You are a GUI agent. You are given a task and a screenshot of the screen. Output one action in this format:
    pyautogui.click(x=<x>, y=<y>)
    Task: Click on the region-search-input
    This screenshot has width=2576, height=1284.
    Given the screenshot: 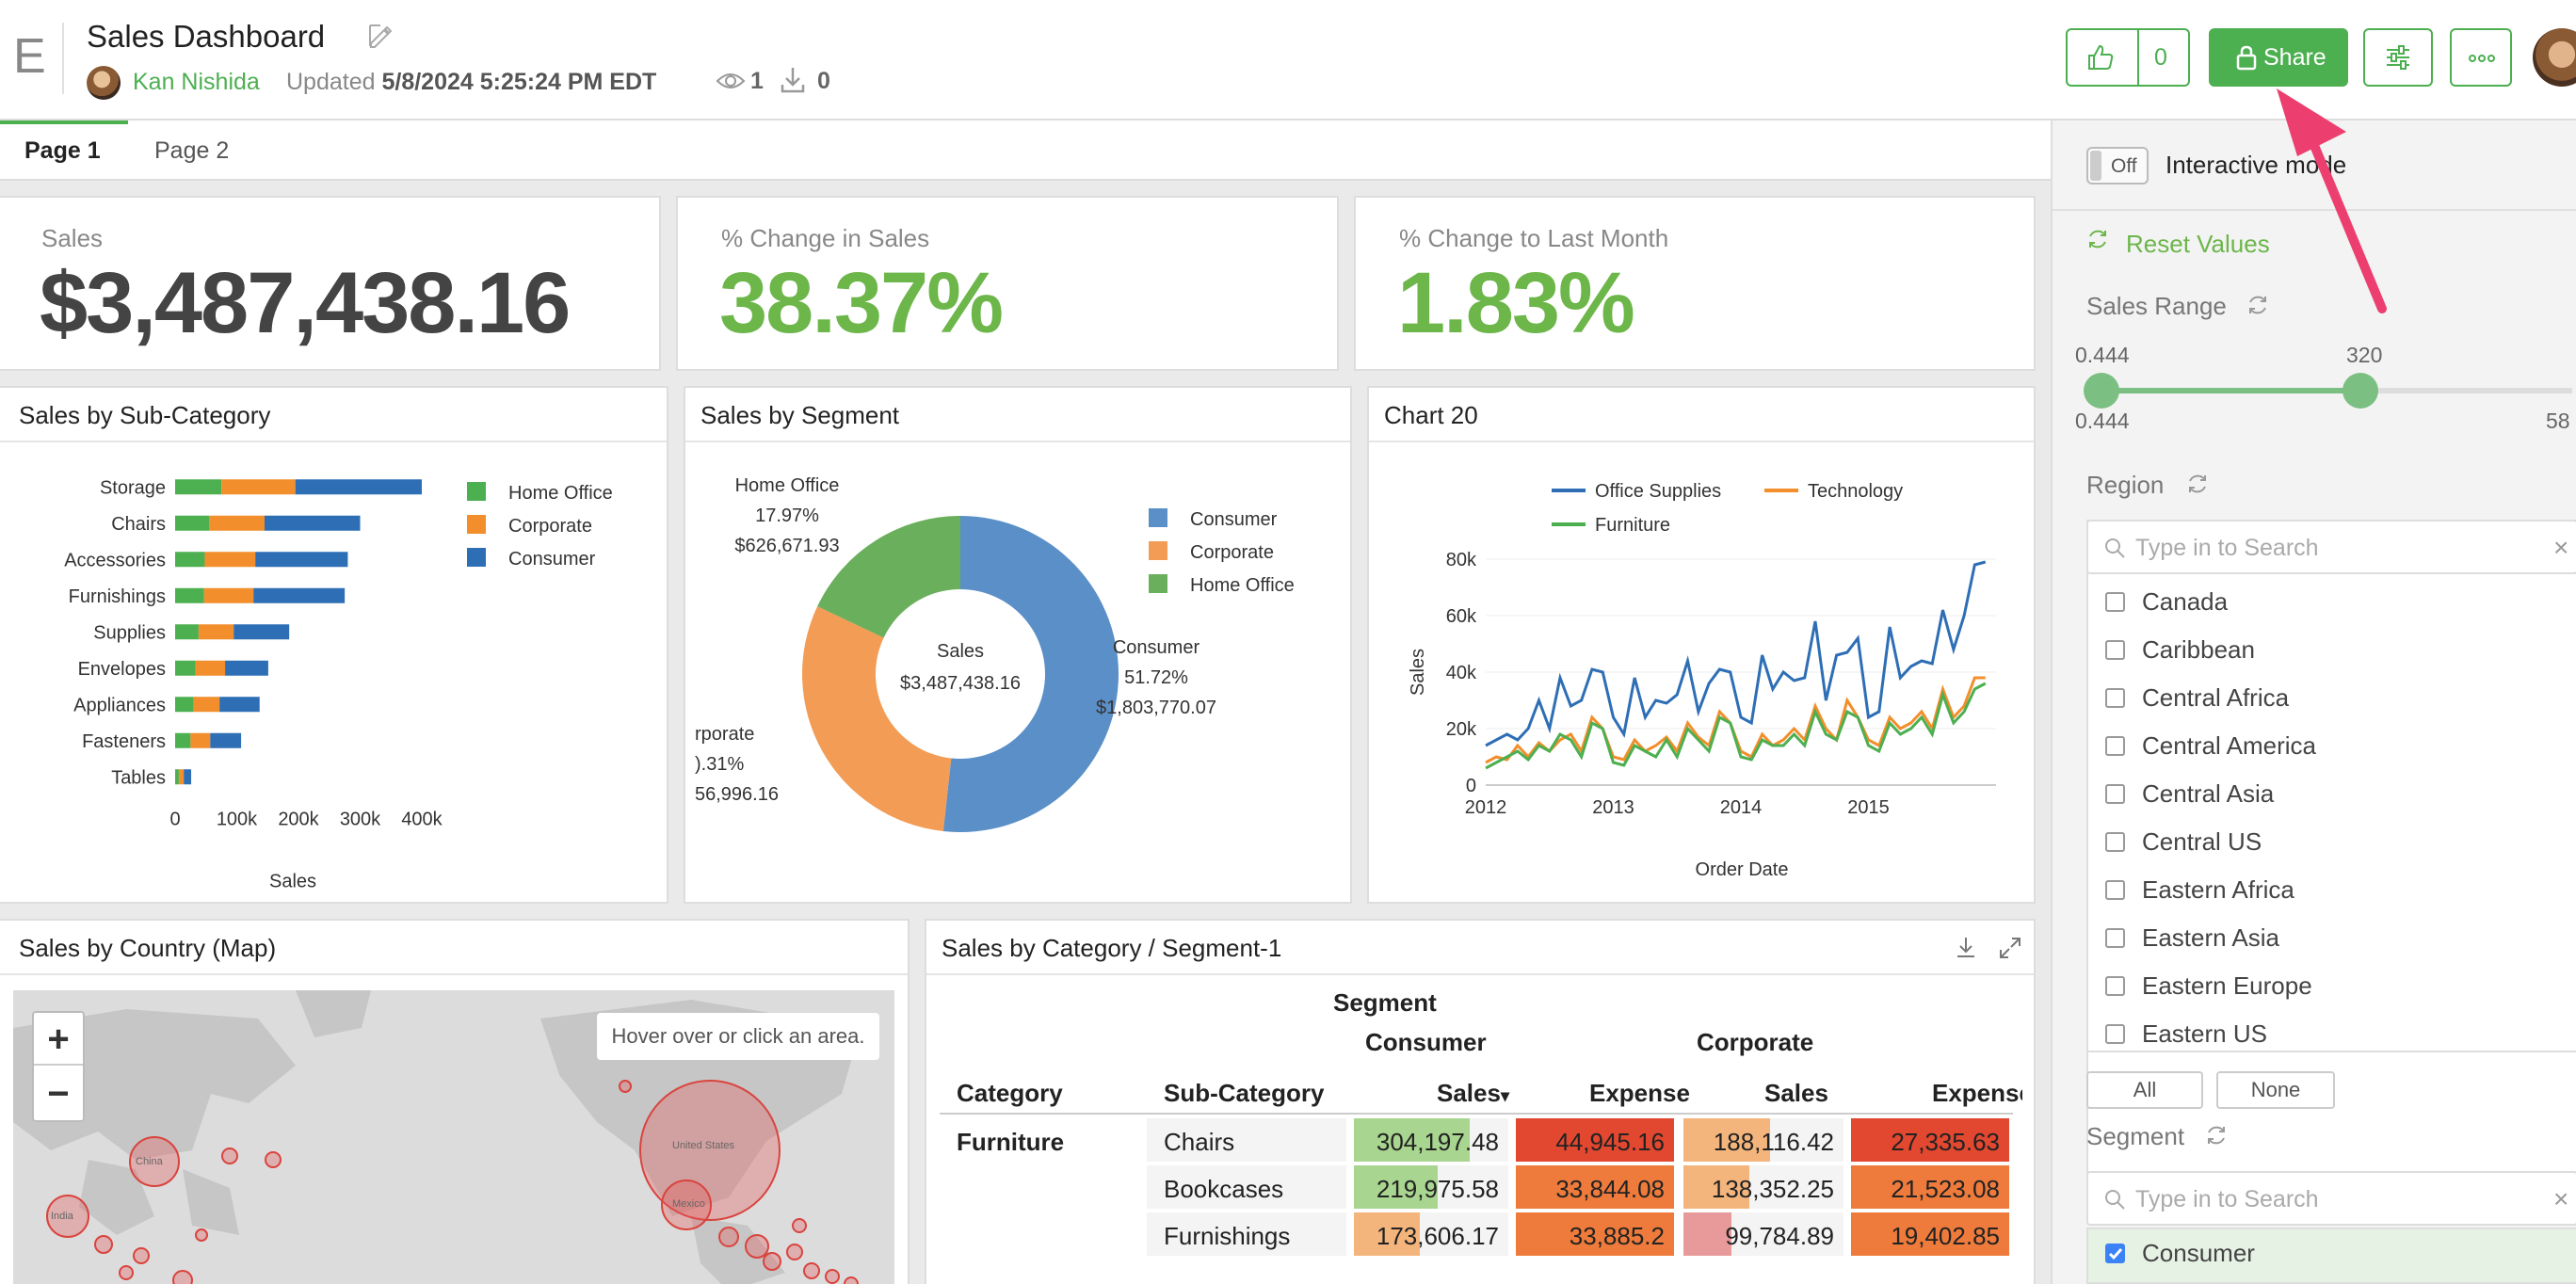 What is the action you would take?
    pyautogui.click(x=2333, y=549)
    